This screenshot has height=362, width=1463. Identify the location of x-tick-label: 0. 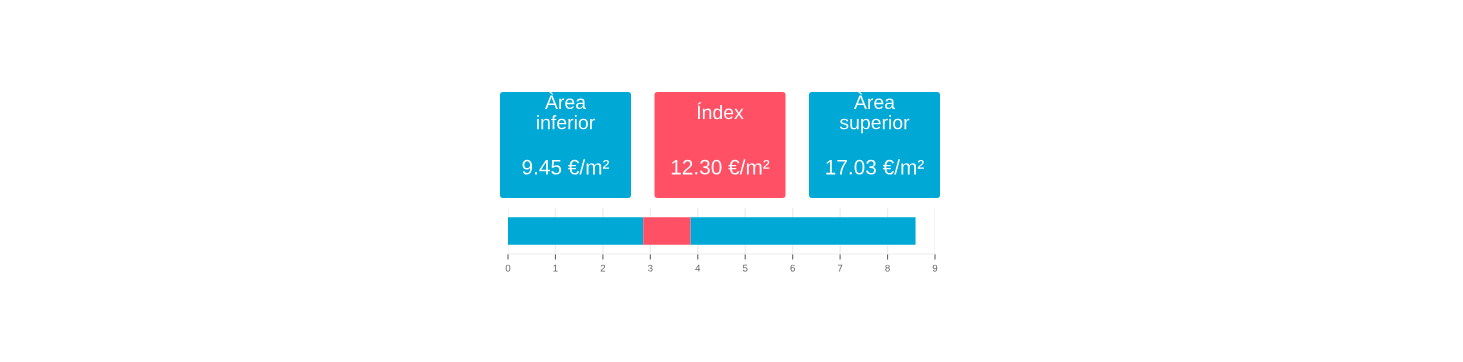
(508, 268).